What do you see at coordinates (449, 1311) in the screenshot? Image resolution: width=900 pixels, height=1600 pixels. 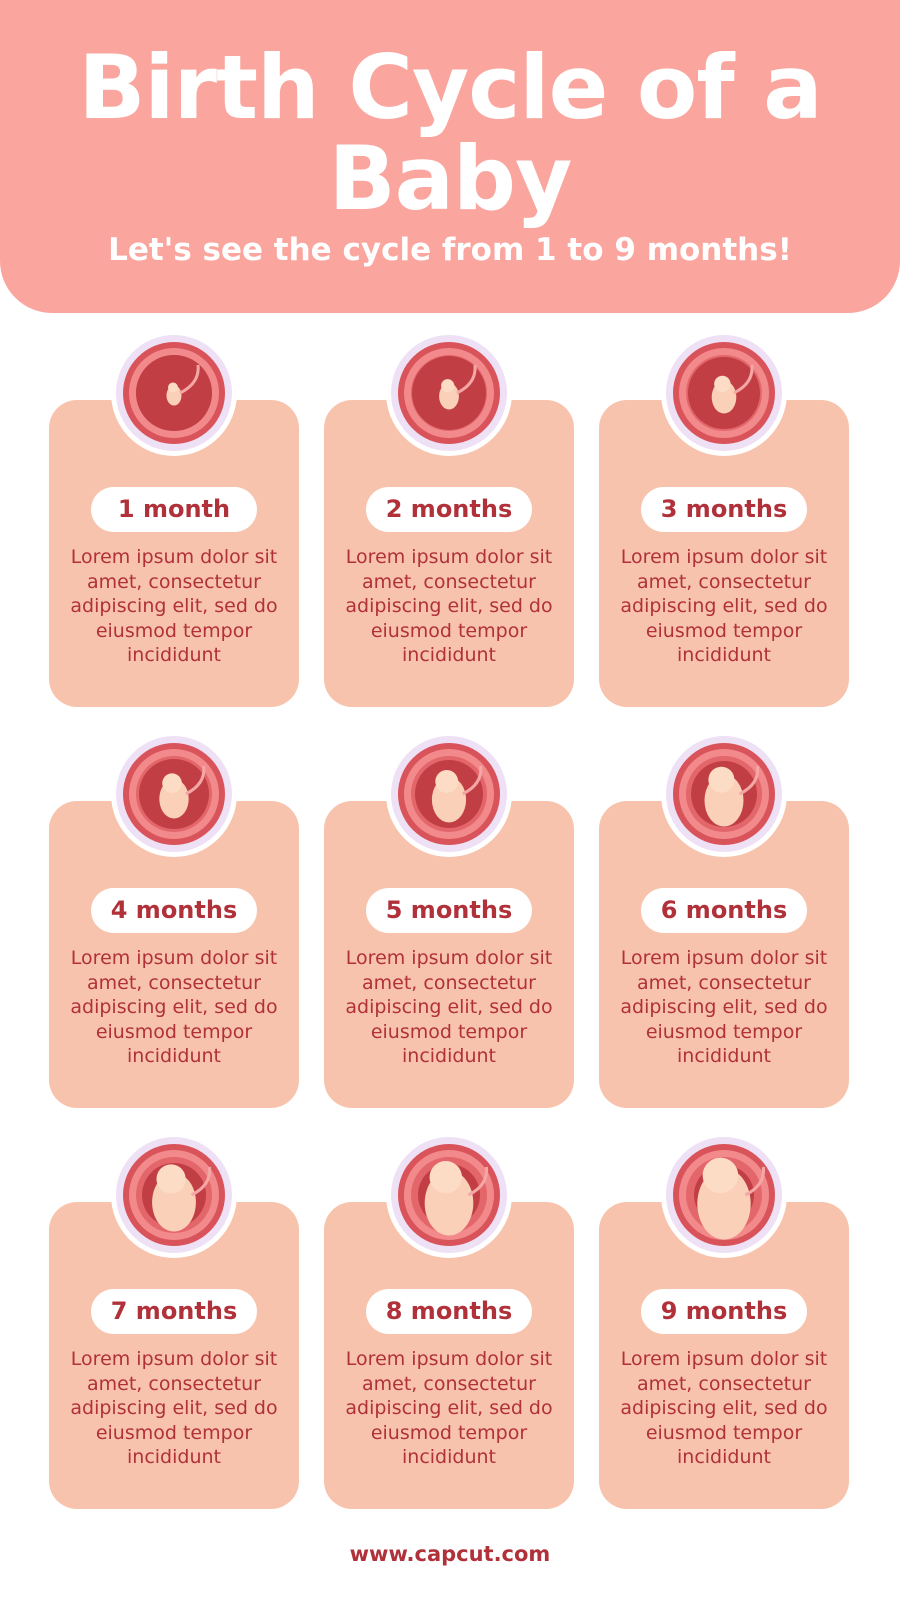 I see `stage-label: 8 months` at bounding box center [449, 1311].